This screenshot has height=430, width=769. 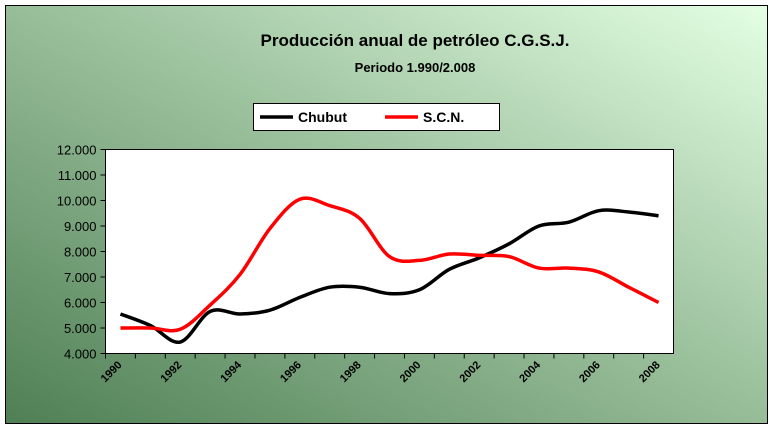 I want to click on y-tick-label: 5.000, so click(x=80, y=328).